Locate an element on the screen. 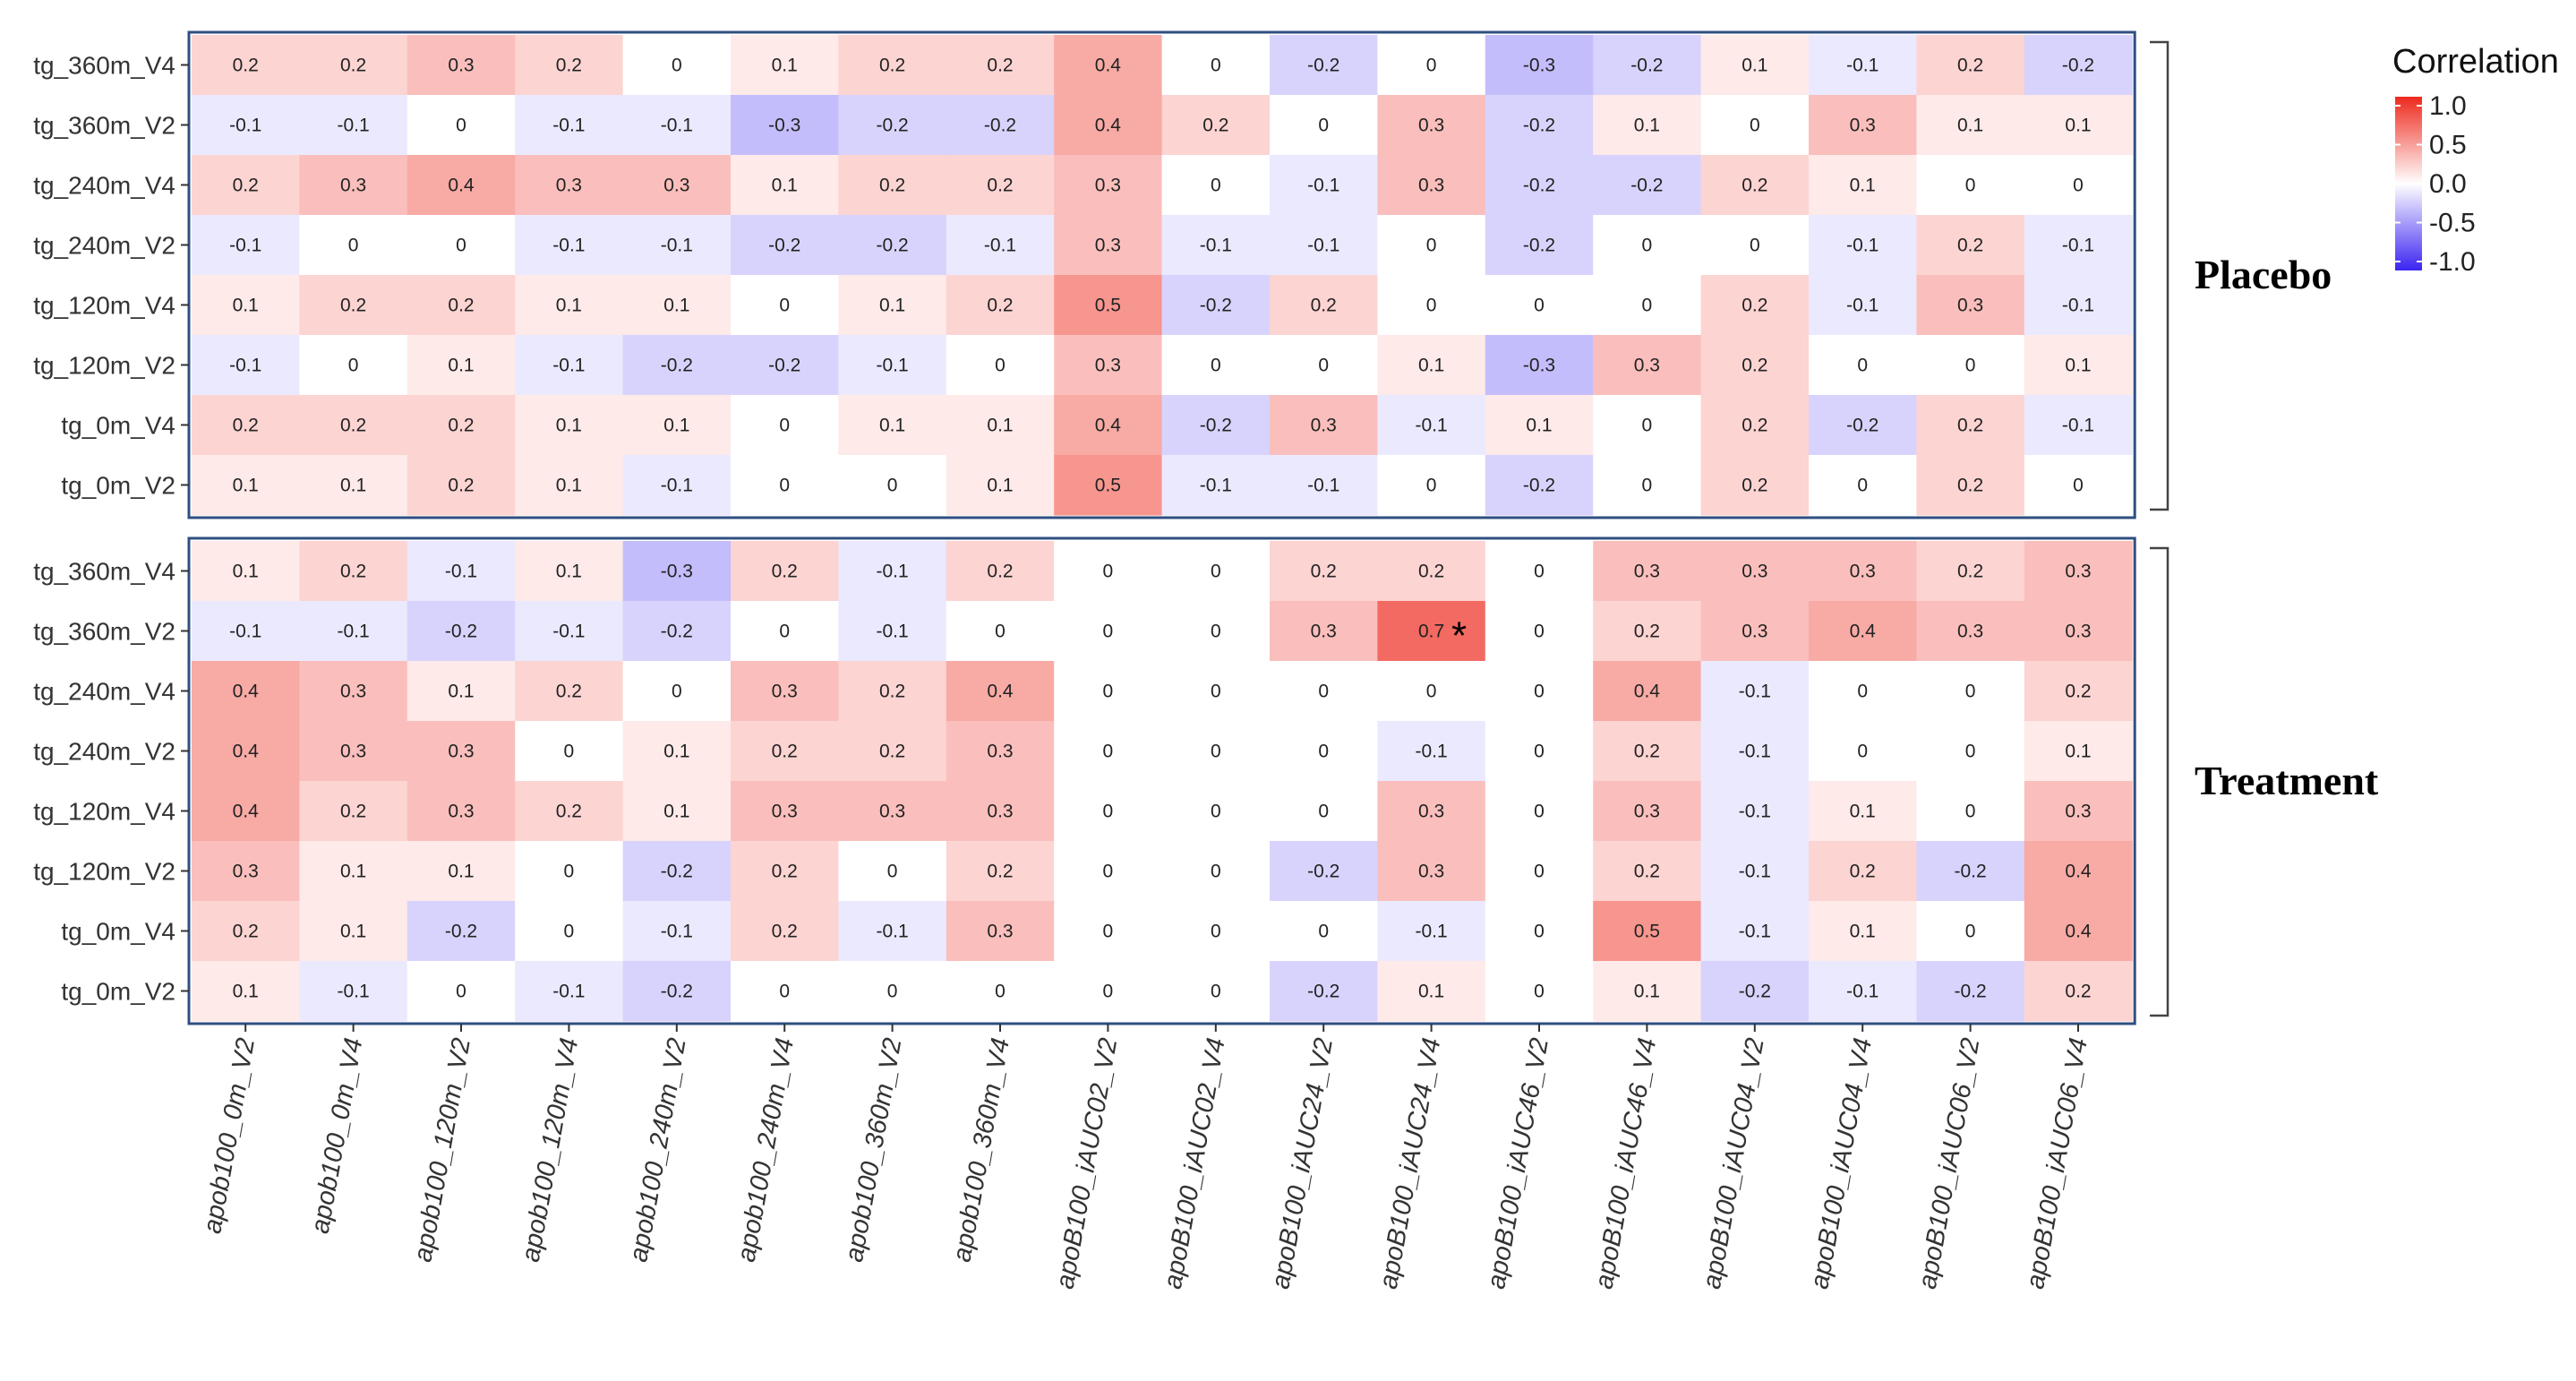 Image resolution: width=2576 pixels, height=1381 pixels. cell-value-label: 0.4 is located at coordinates (1108, 66).